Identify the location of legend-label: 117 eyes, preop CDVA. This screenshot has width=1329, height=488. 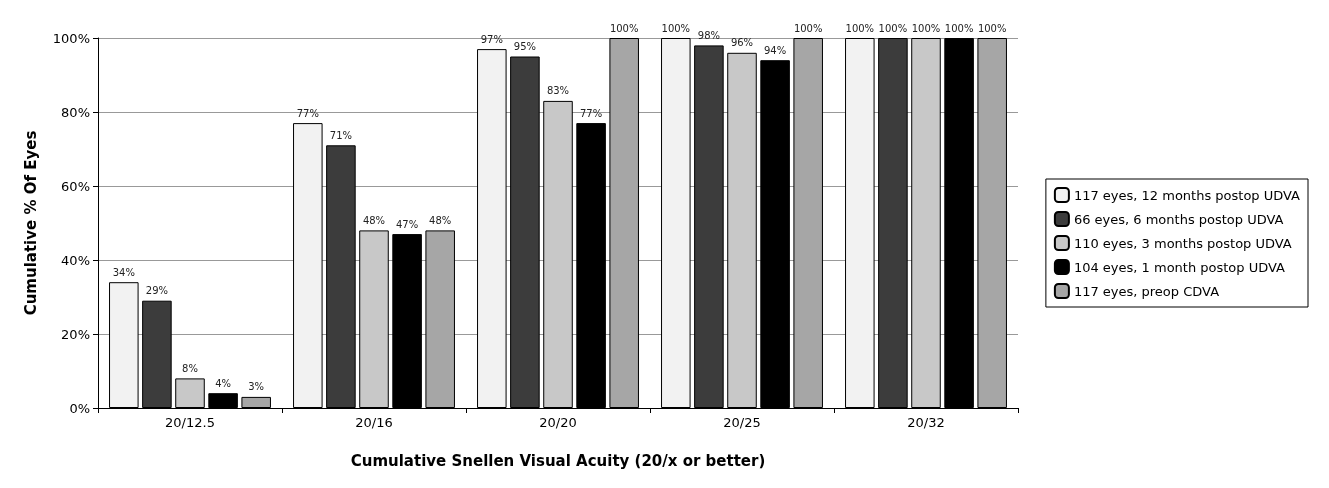
(1146, 291).